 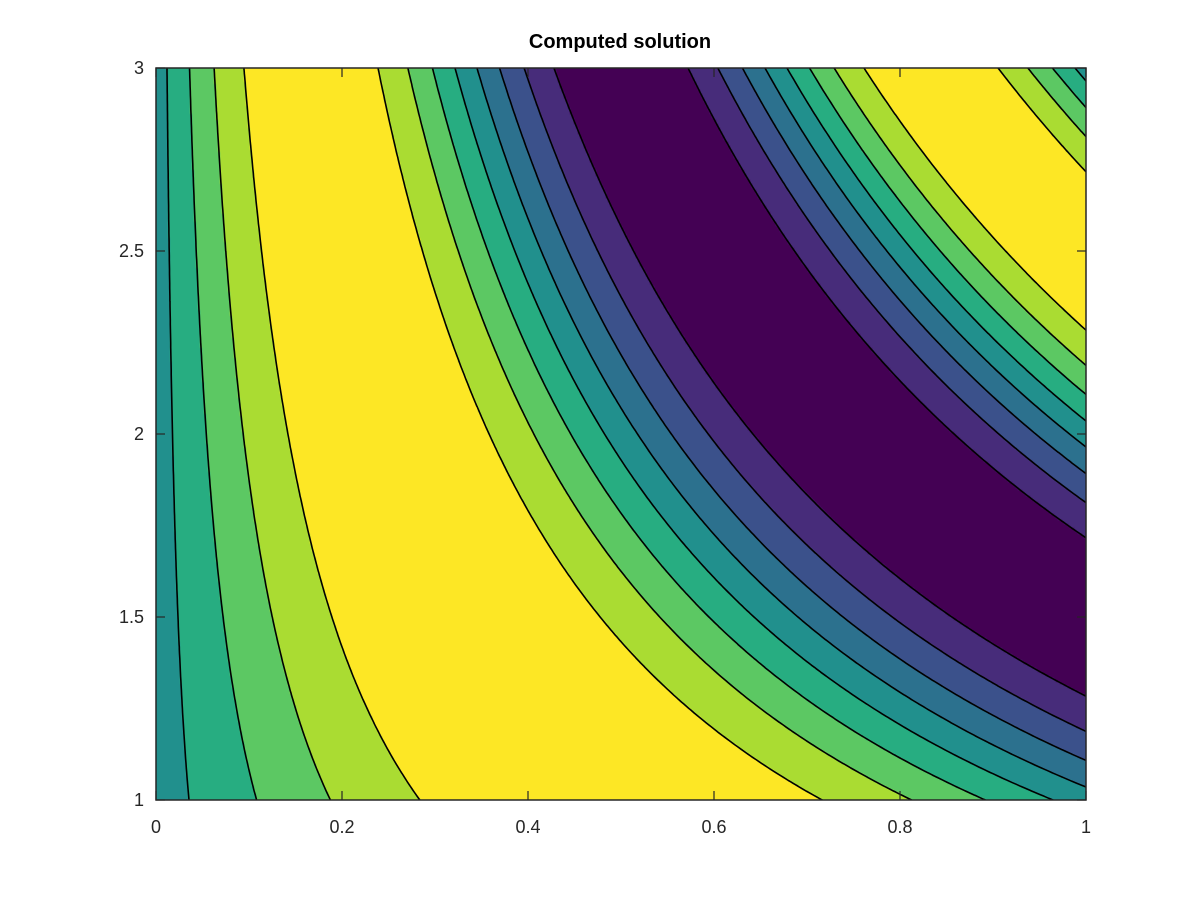 I want to click on y-tick-label: 2, so click(x=139, y=434).